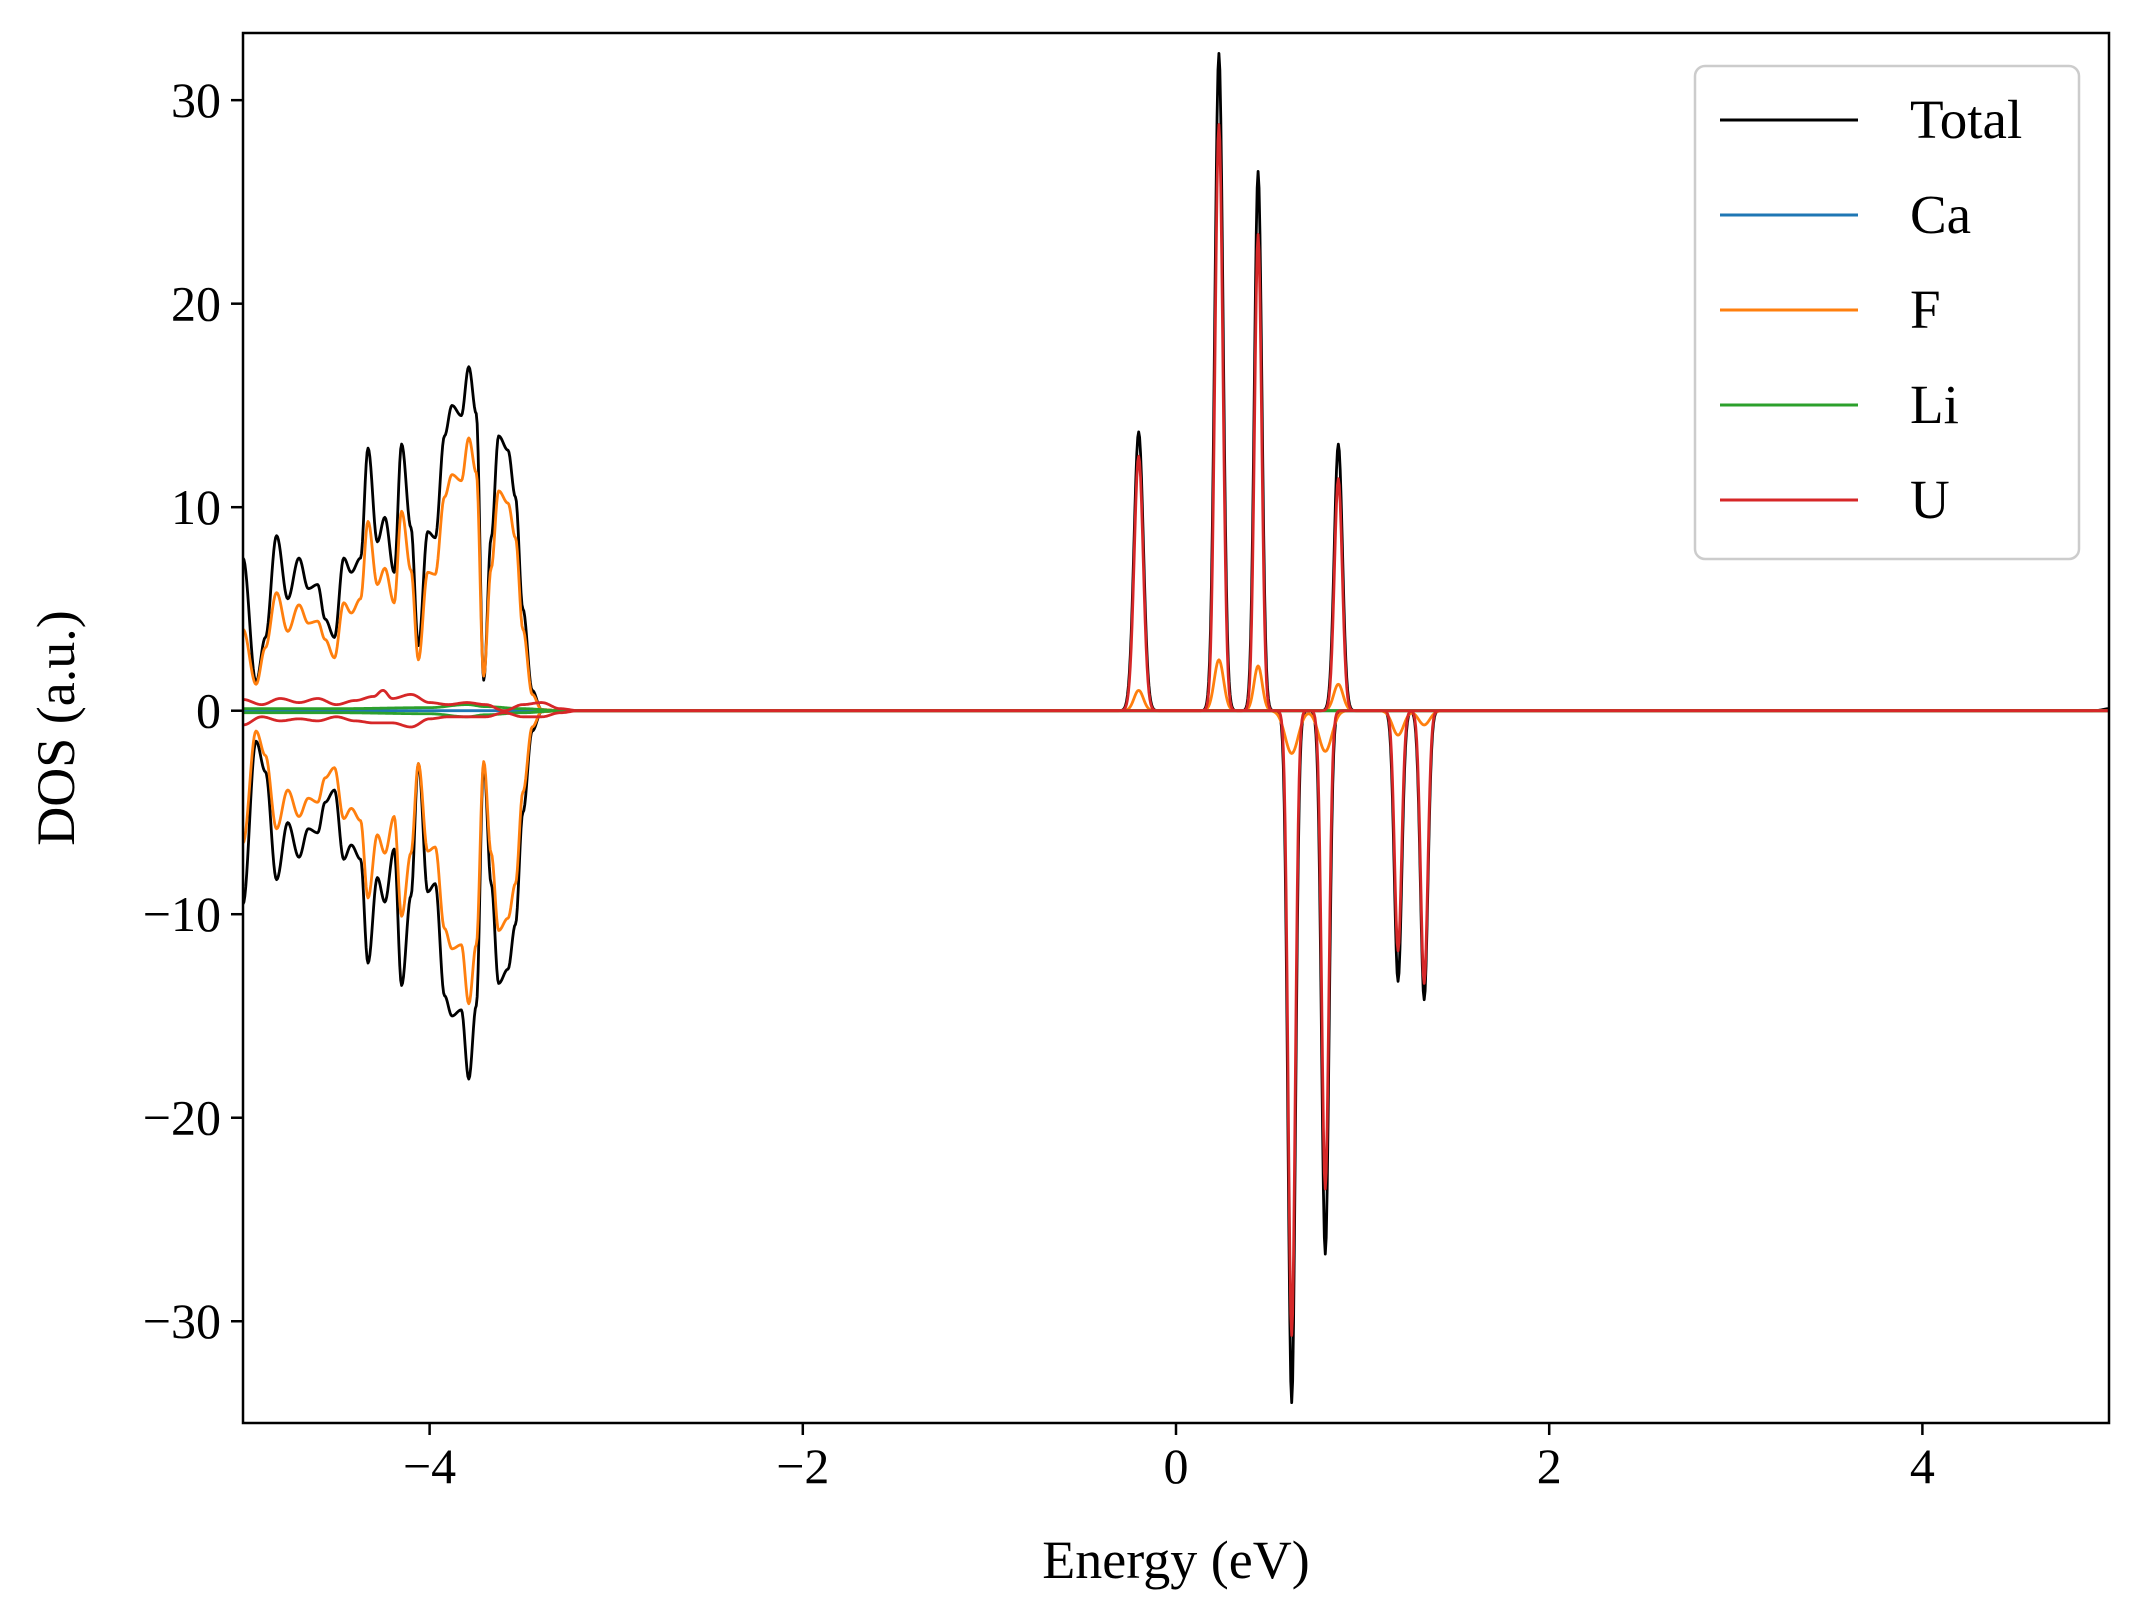 The width and height of the screenshot is (2134, 1617). I want to click on x-tick-label: 0, so click(1176, 1466).